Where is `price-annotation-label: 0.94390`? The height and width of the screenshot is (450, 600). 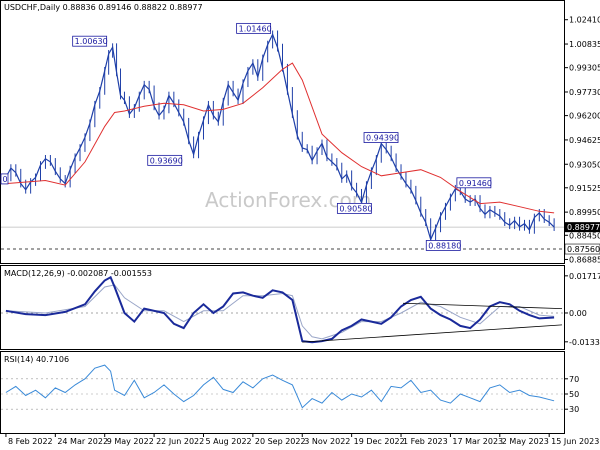 price-annotation-label: 0.94390 is located at coordinates (382, 138).